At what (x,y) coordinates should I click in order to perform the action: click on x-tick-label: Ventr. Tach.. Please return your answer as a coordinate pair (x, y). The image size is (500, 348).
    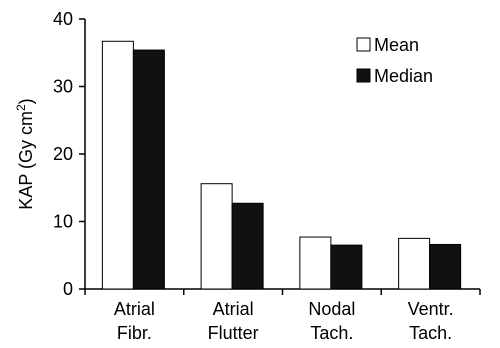
    Looking at the image, I should click on (431, 321).